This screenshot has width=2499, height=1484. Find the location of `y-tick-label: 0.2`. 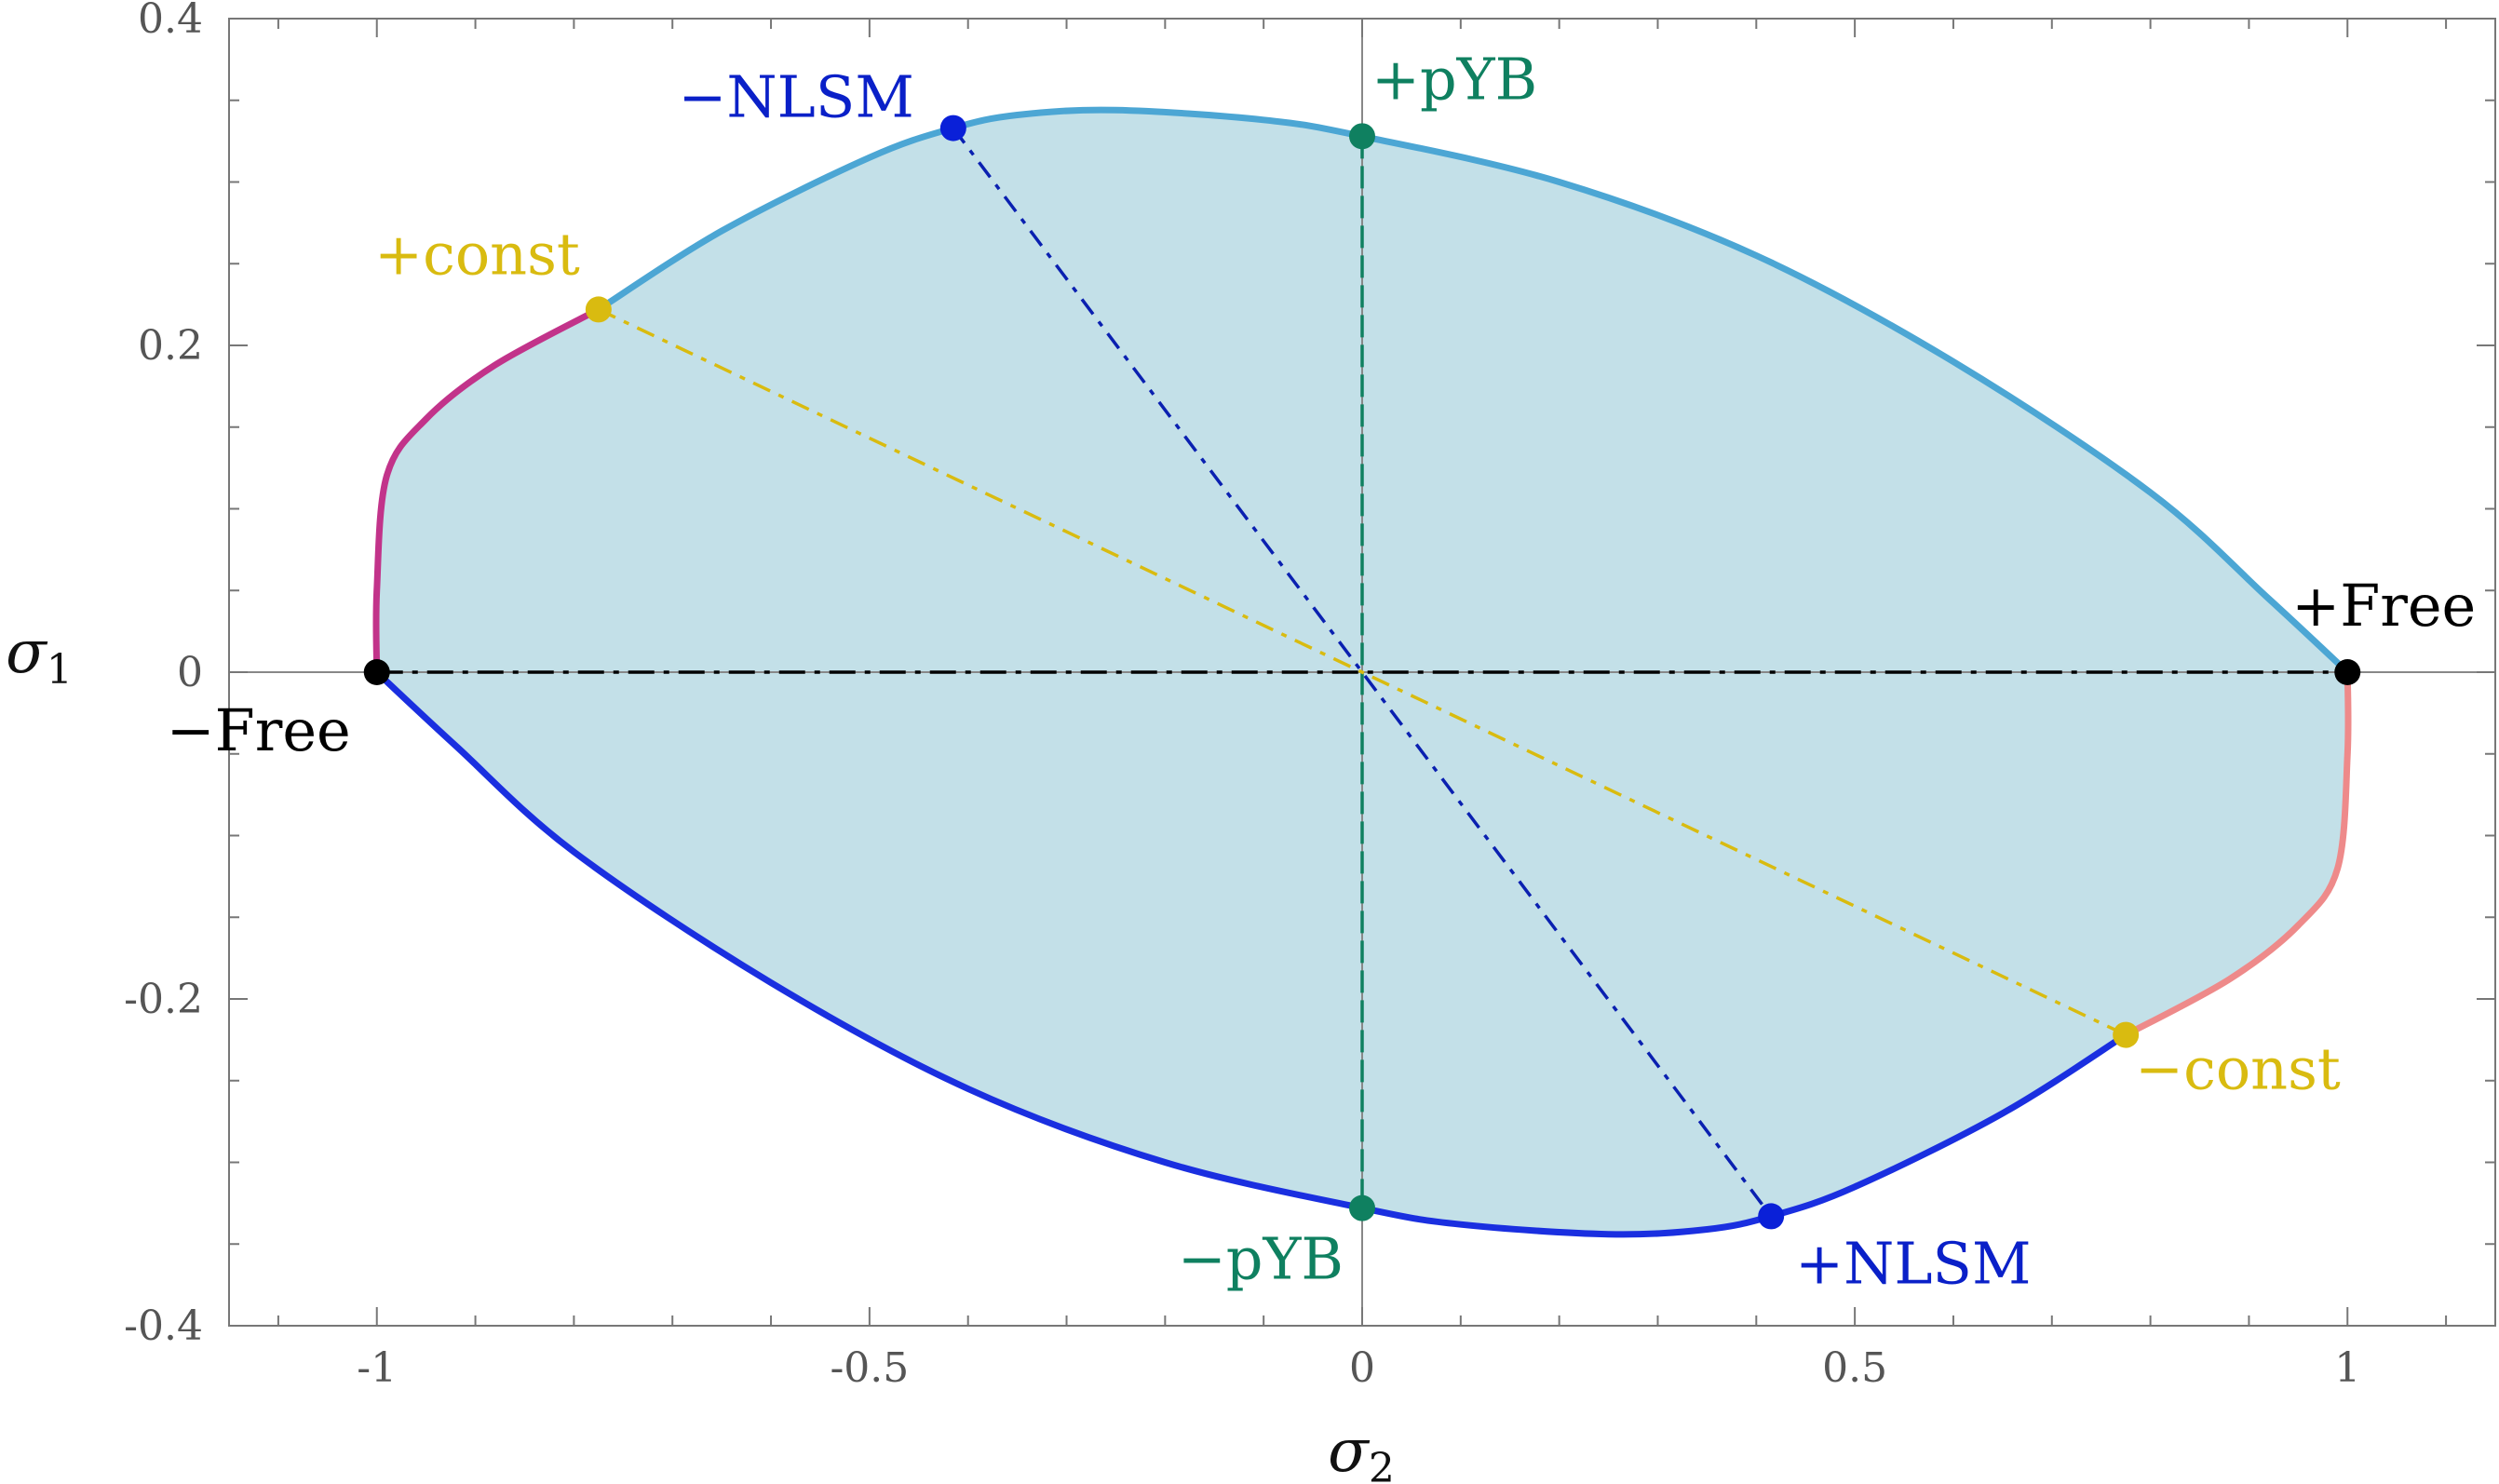

y-tick-label: 0.2 is located at coordinates (170, 346).